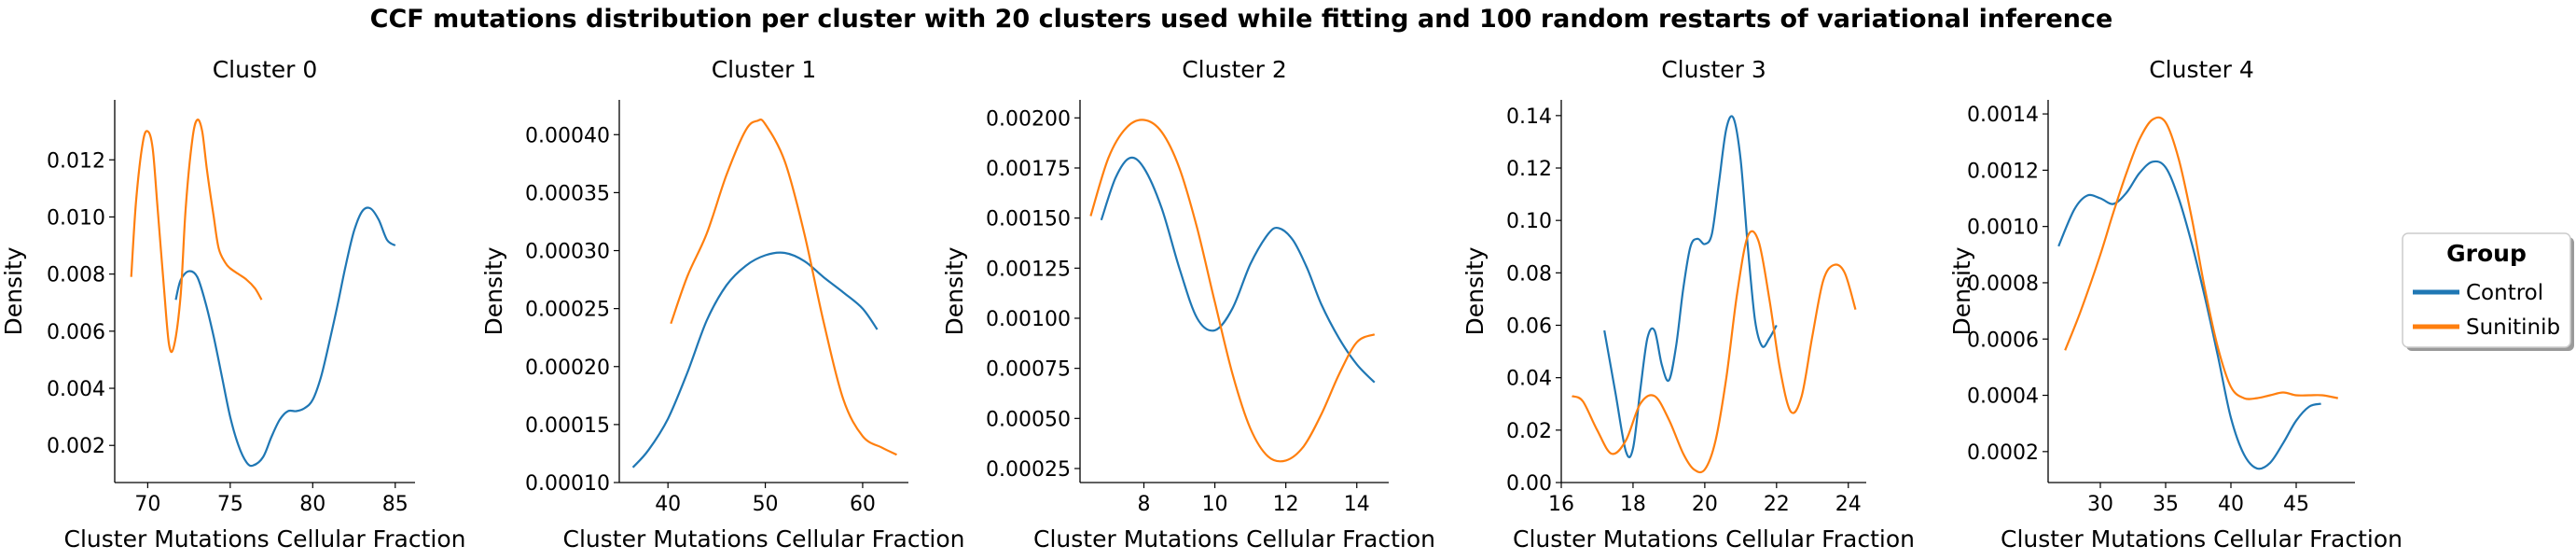  Describe the element at coordinates (1028, 319) in the screenshot. I see `y-tick-label: 0.00100` at that location.